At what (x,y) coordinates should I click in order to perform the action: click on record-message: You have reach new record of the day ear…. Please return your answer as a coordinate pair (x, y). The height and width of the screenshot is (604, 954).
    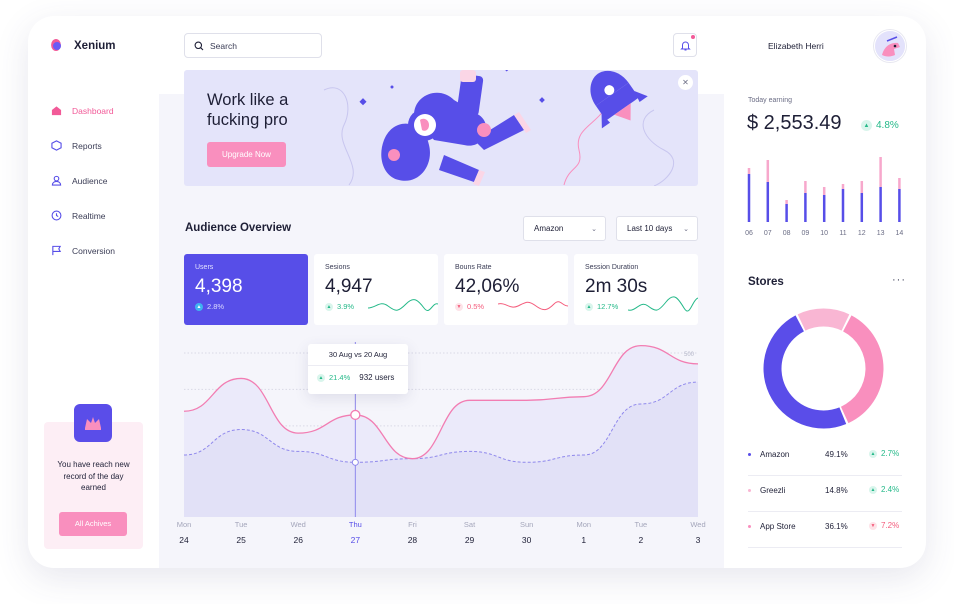
    Looking at the image, I should click on (93, 476).